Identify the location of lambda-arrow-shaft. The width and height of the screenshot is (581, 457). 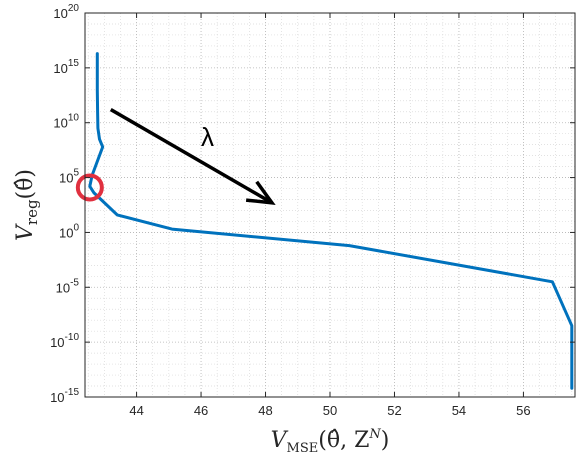
(191, 156).